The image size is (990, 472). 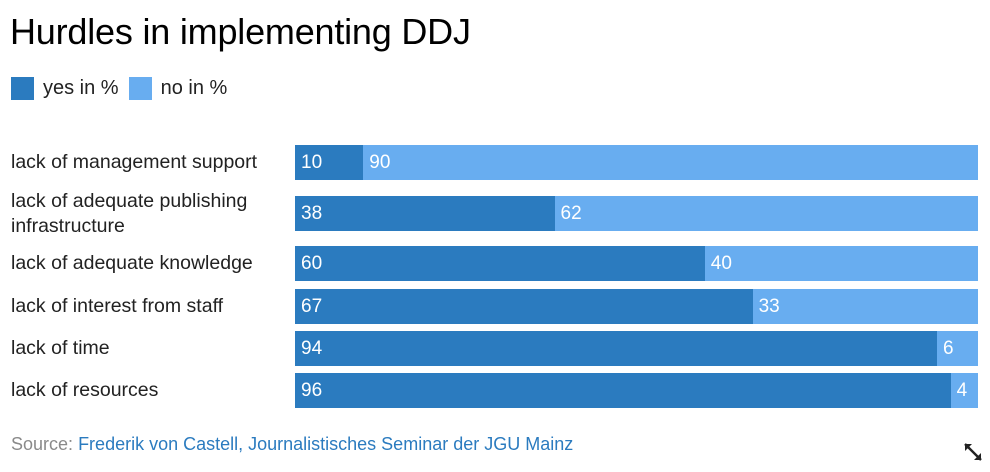 I want to click on category-label: lack of adequate knowledge, so click(x=132, y=263).